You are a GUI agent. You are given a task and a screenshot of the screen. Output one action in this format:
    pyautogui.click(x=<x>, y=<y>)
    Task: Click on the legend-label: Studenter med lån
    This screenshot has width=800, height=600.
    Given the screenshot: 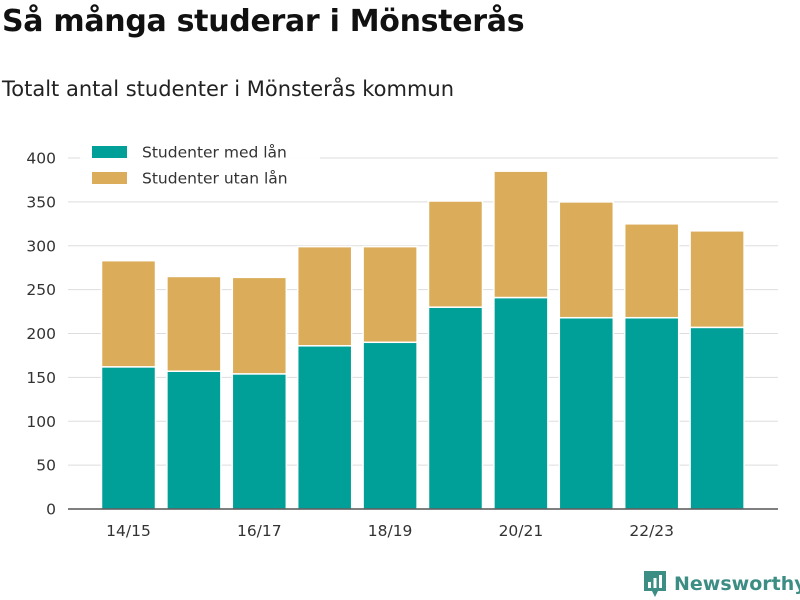 What is the action you would take?
    pyautogui.click(x=214, y=153)
    